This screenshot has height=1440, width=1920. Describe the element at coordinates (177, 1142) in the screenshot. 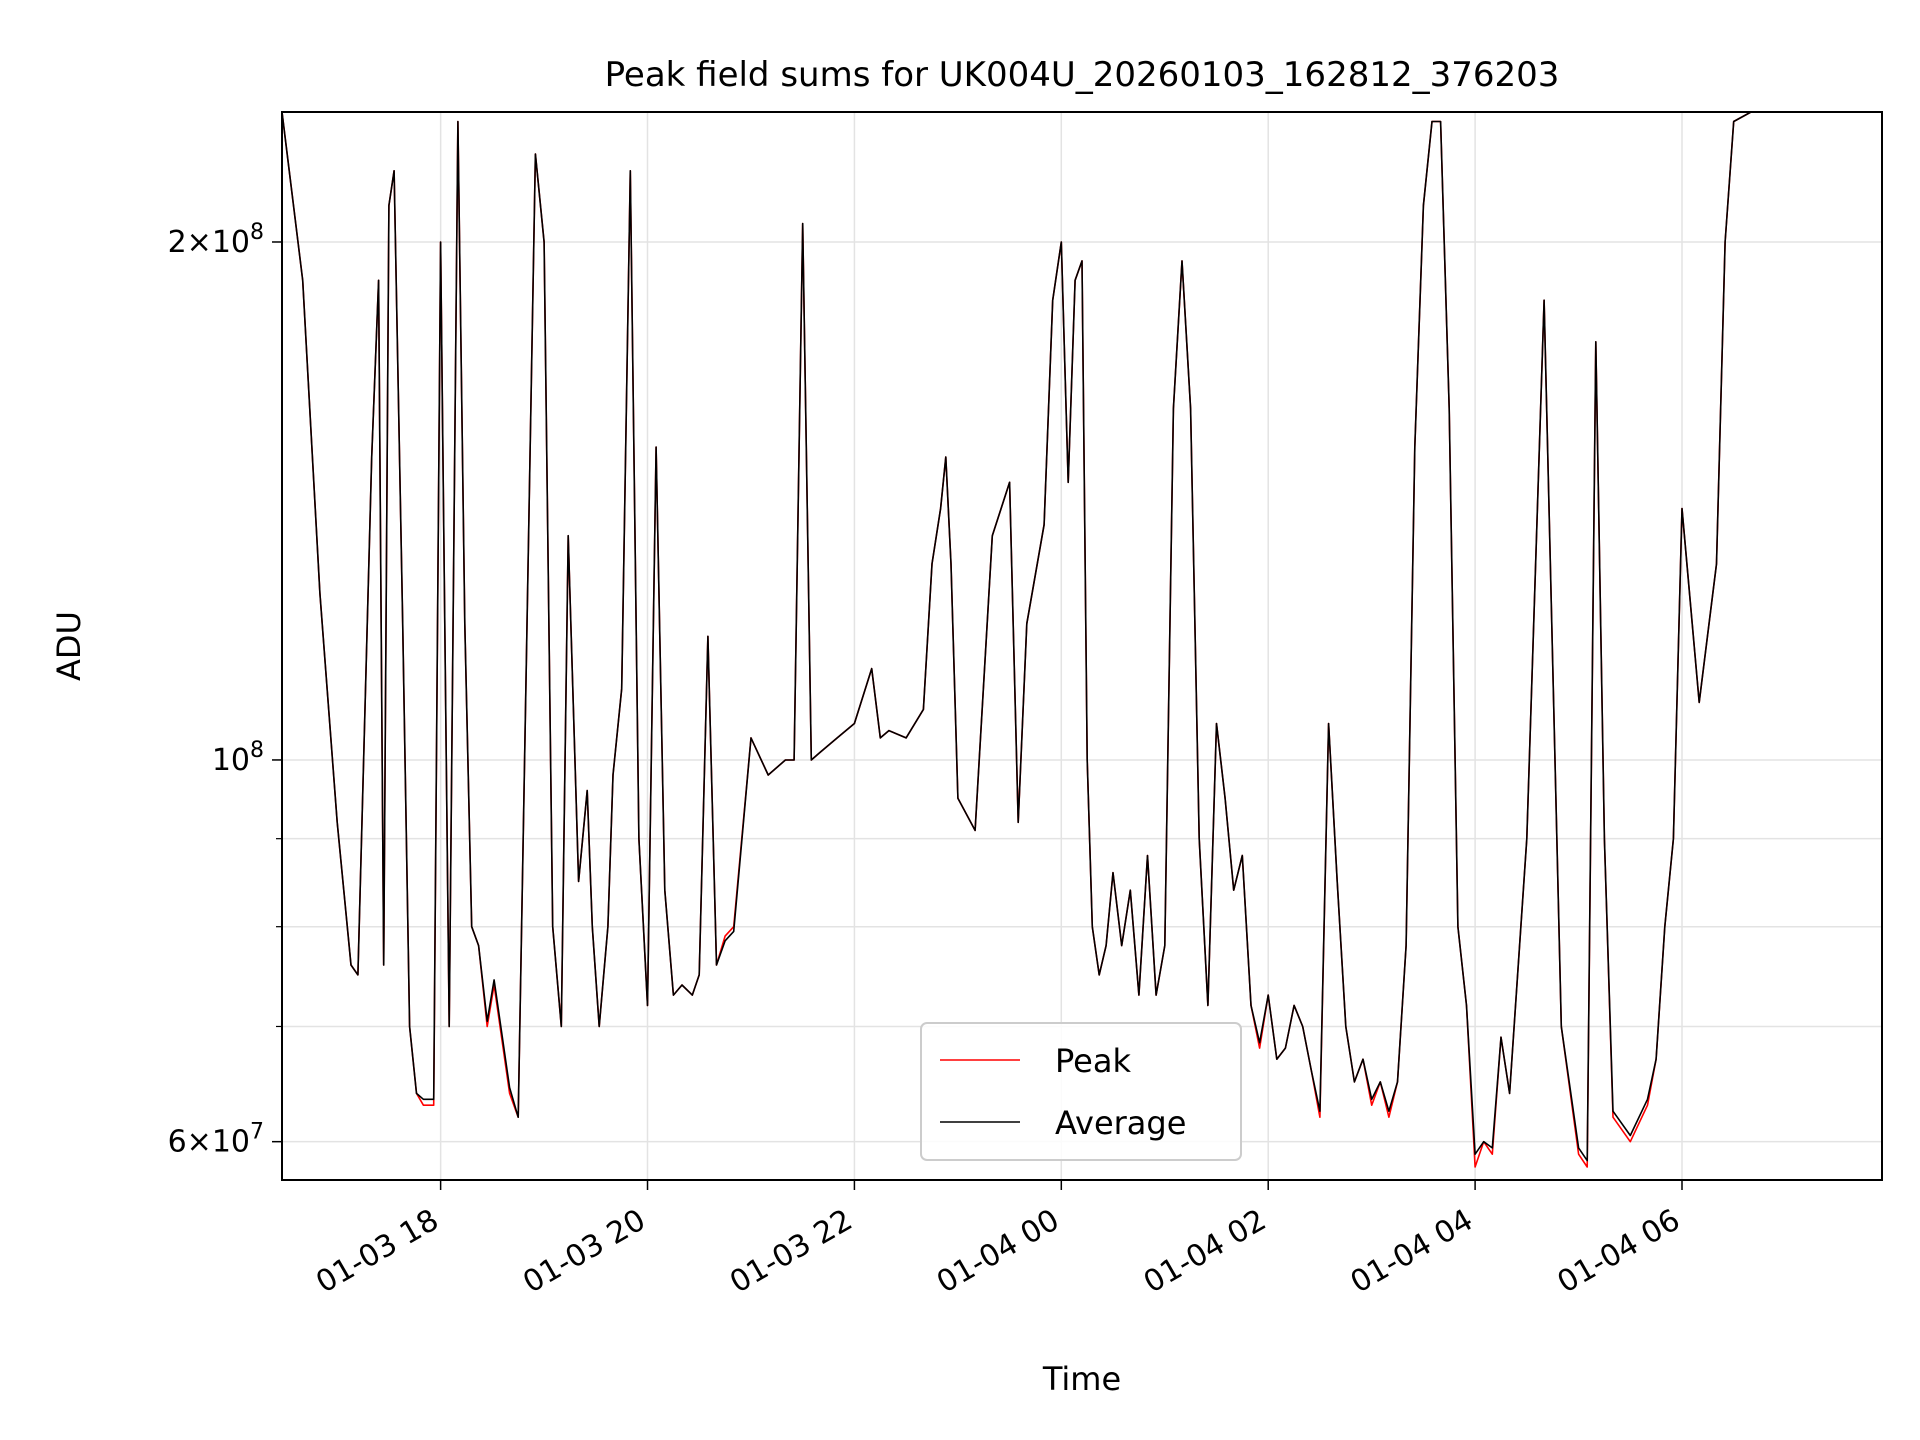

I see `y-tick-mantissa: 6` at that location.